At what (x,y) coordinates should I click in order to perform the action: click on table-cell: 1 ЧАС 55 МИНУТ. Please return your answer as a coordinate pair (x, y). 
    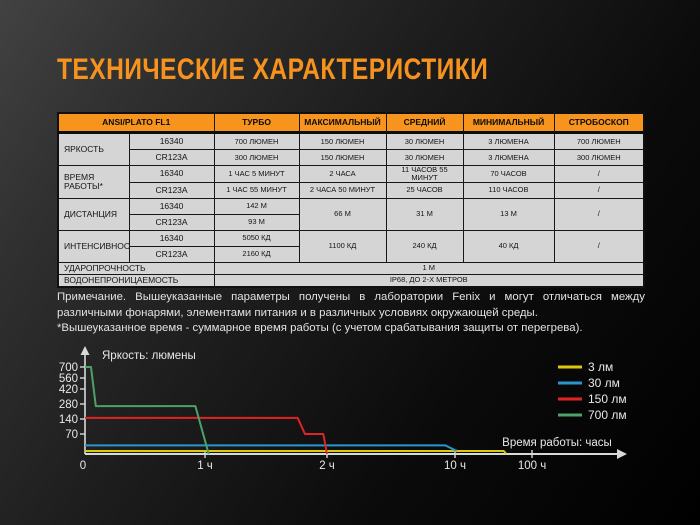
    Looking at the image, I should click on (256, 190).